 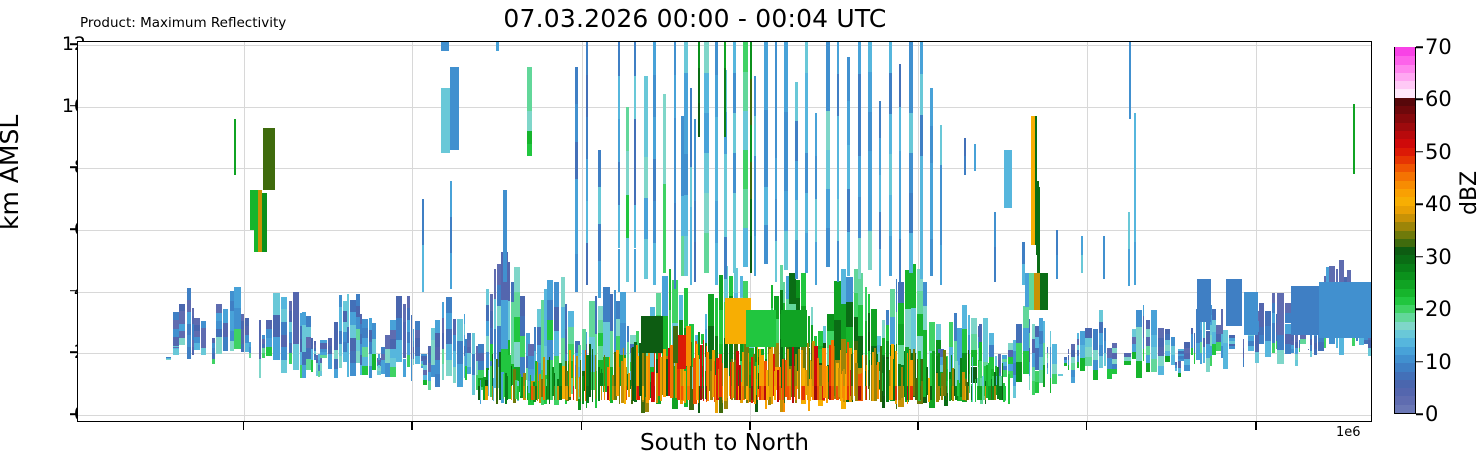 What do you see at coordinates (183, 23) in the screenshot?
I see `product-label: Product: Maximum Reflectivity` at bounding box center [183, 23].